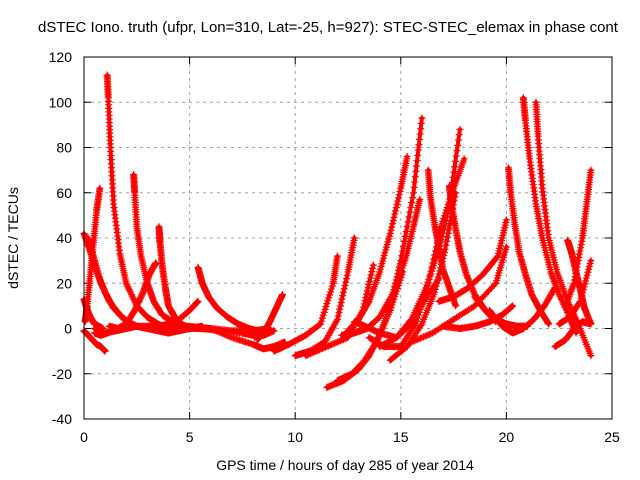  I want to click on y-tick-label: 40, so click(64, 238).